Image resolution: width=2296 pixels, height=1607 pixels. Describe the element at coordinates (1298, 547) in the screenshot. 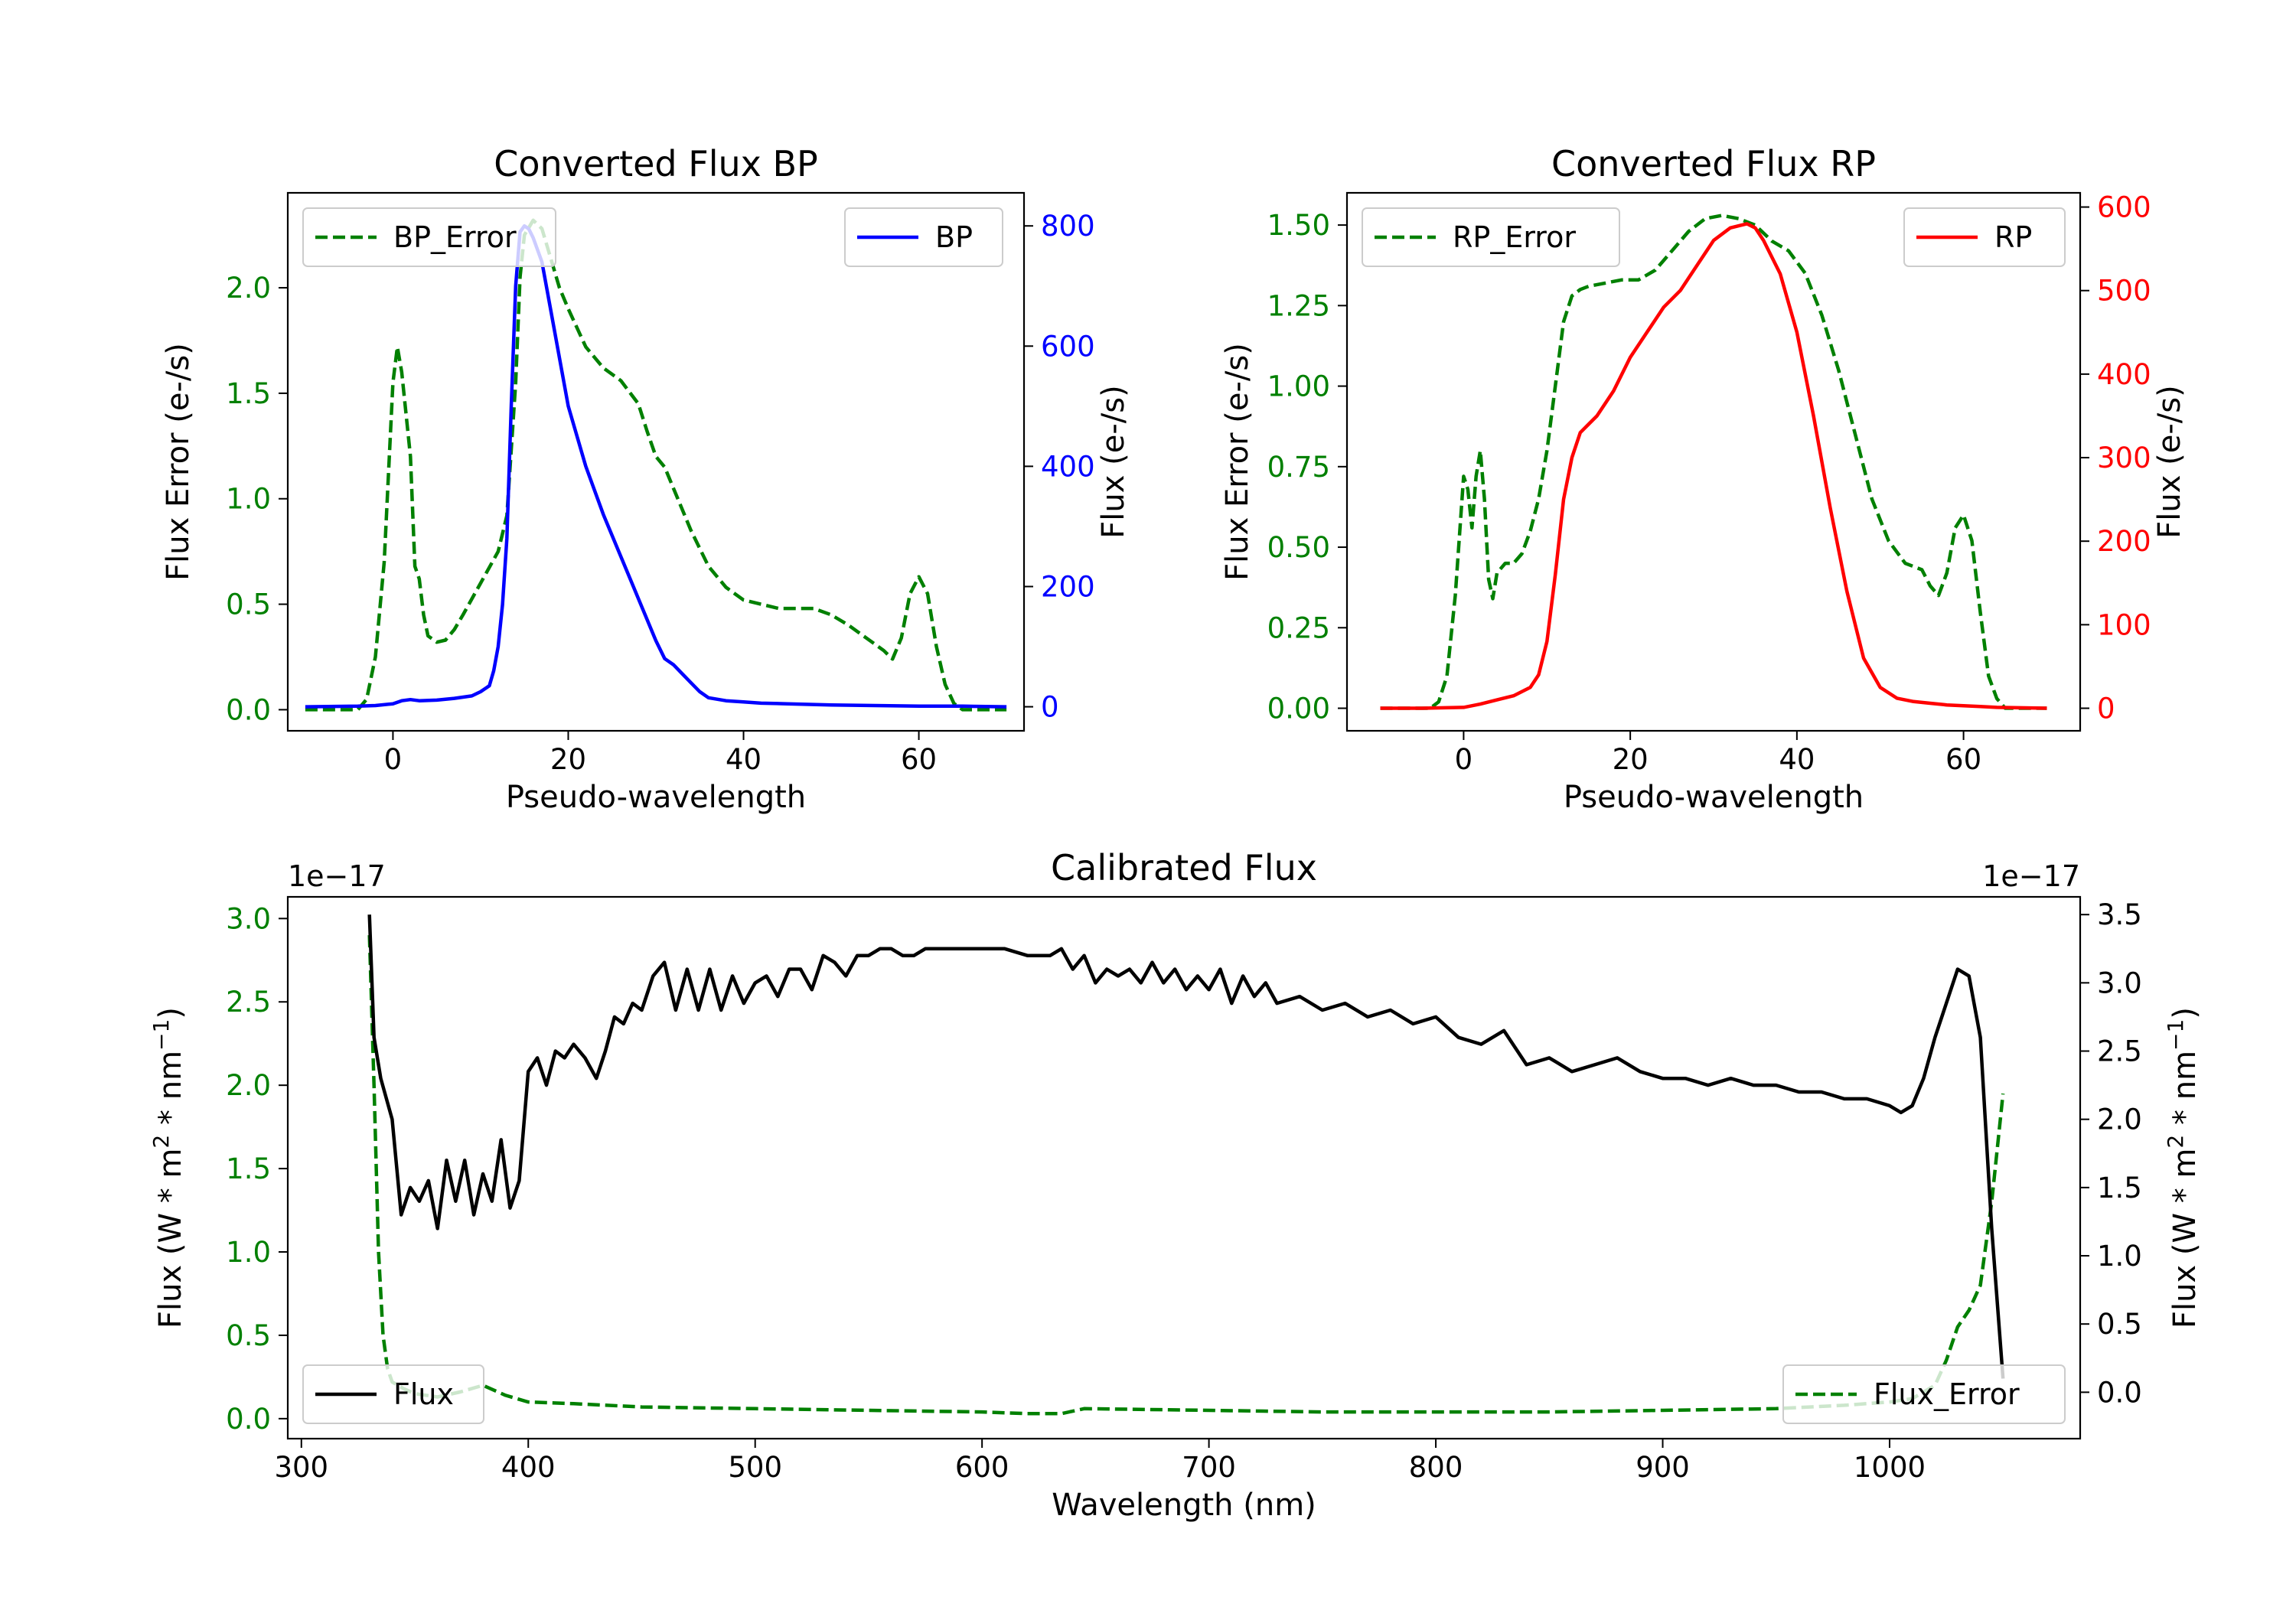

I see `y-left-tick-label: 0.50` at that location.